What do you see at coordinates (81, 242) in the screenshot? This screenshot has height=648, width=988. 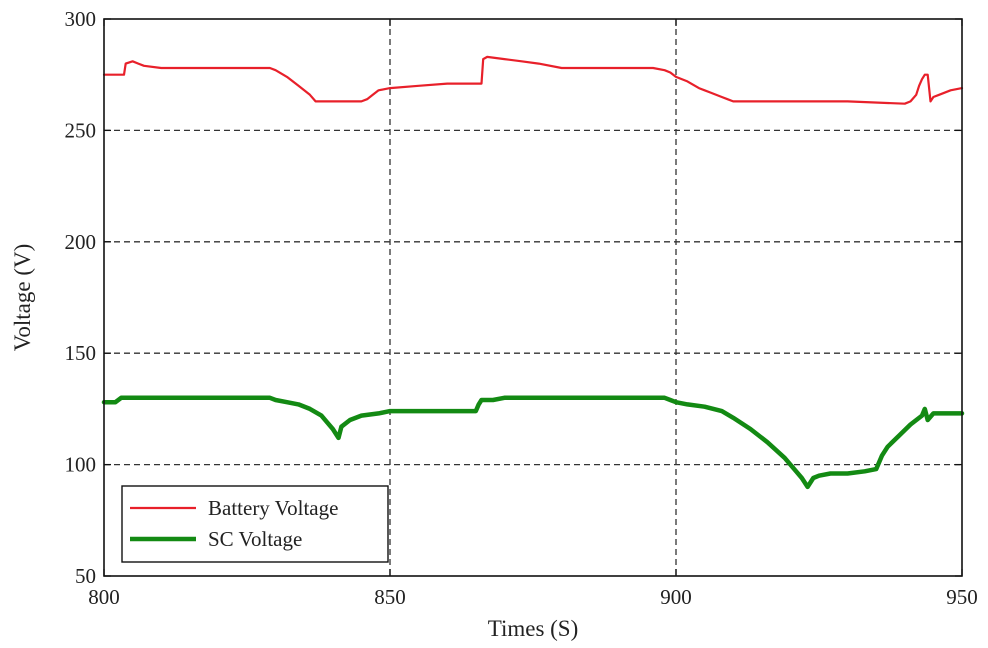 I see `y-tick-label-200: 200` at bounding box center [81, 242].